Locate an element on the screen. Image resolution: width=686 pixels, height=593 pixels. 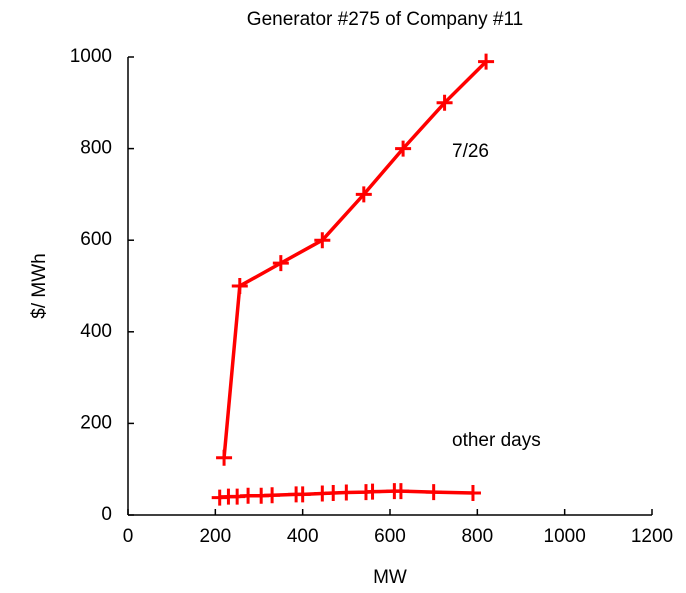
x-axis-label: MW is located at coordinates (390, 577).